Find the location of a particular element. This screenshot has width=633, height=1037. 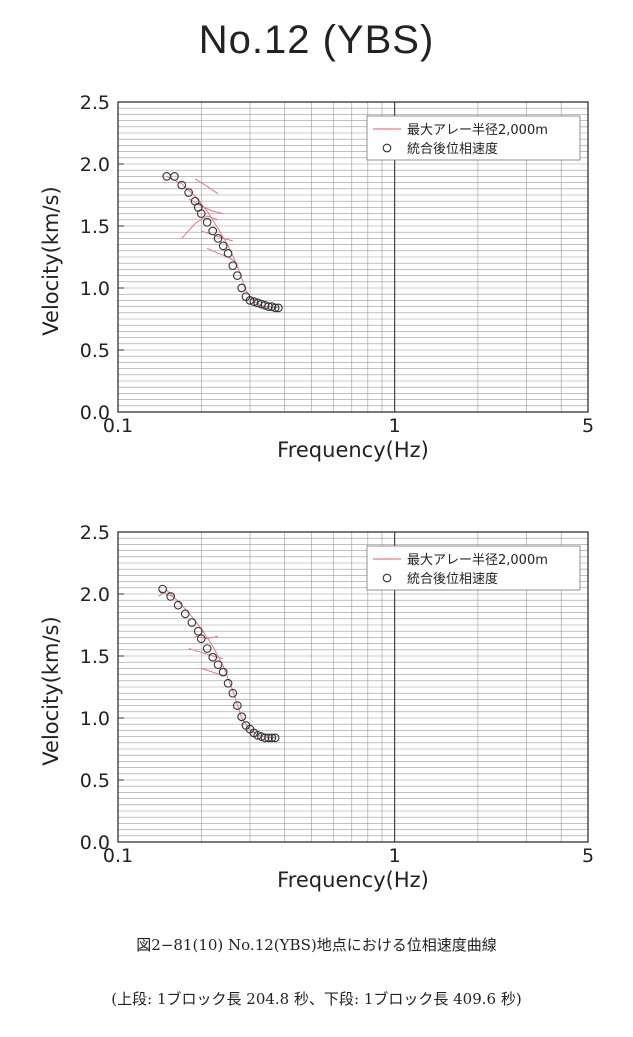

page-title: No.12 (YBS) is located at coordinates (316, 40).